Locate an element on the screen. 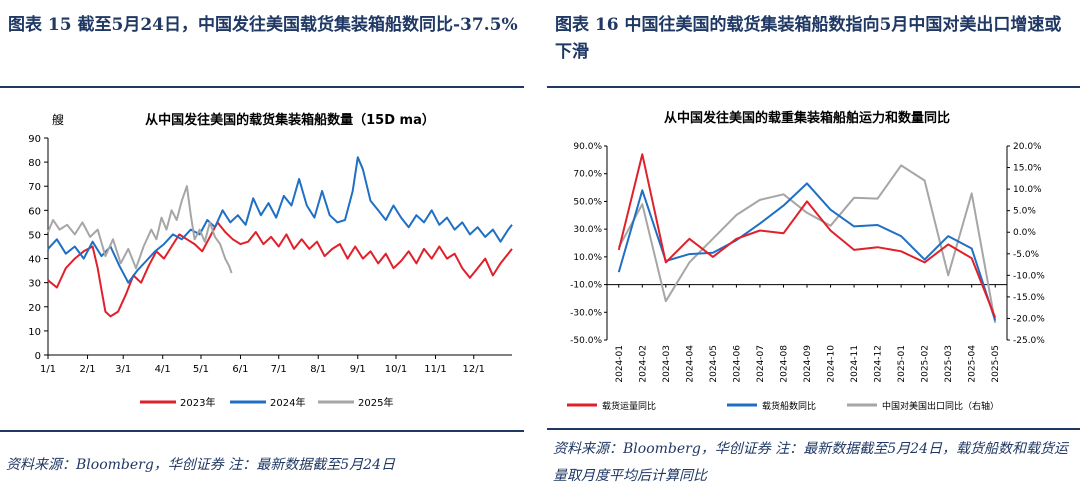  x-tick-label: 6/1 is located at coordinates (240, 369).